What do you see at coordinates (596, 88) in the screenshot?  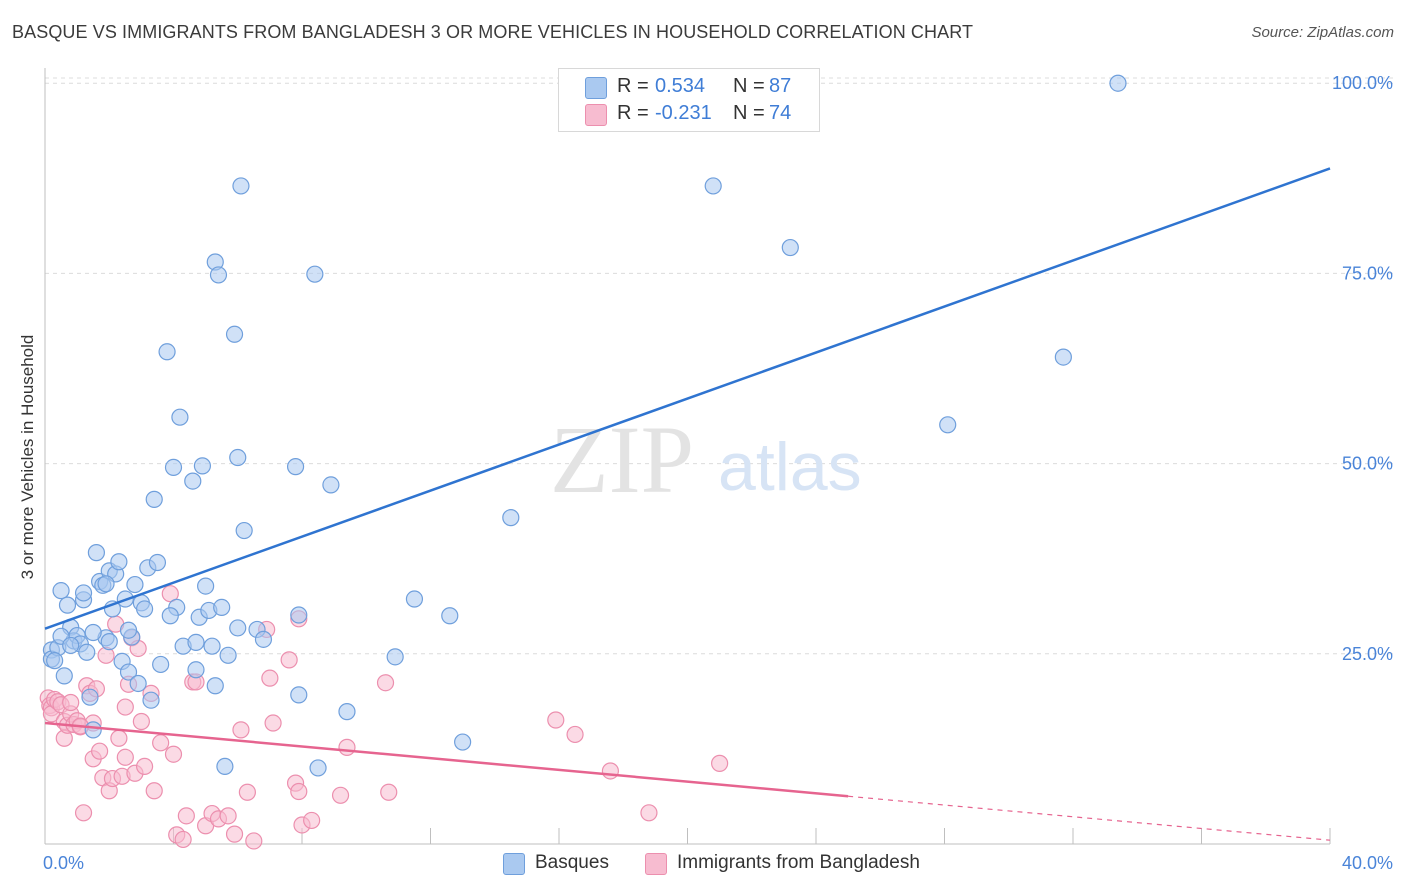 I see `legend-swatch-basques` at bounding box center [596, 88].